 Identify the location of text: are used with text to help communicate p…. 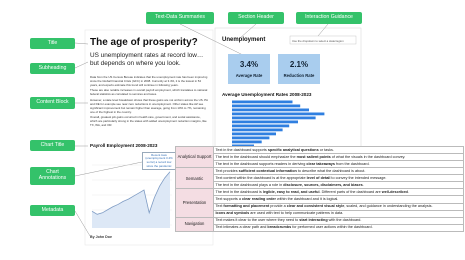
(296, 213).